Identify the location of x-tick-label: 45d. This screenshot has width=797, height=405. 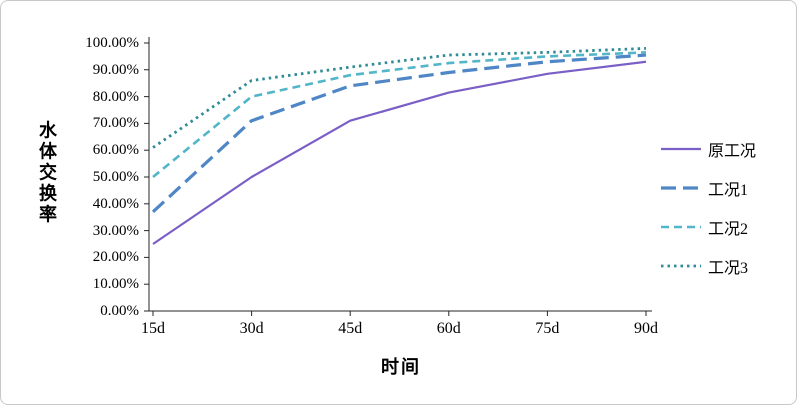
(350, 328).